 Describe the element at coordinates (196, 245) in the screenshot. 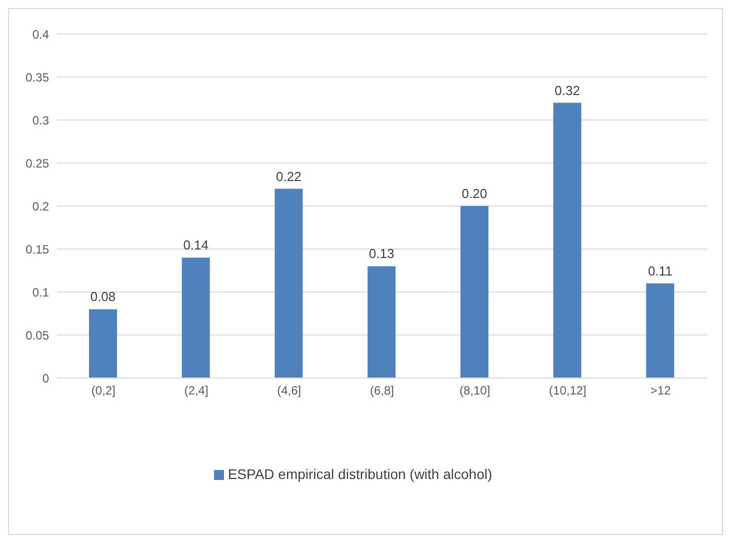

I see `data-label: 0.14` at that location.